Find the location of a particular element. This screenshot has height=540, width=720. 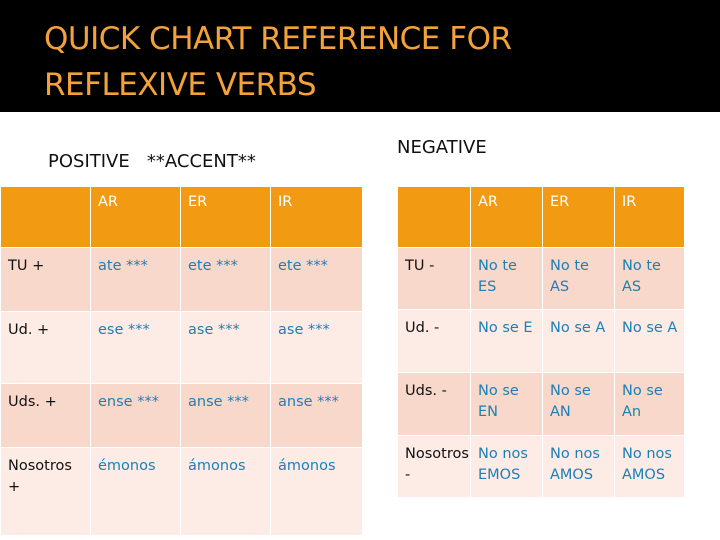

row-label: Nosotros + is located at coordinates (45, 491).